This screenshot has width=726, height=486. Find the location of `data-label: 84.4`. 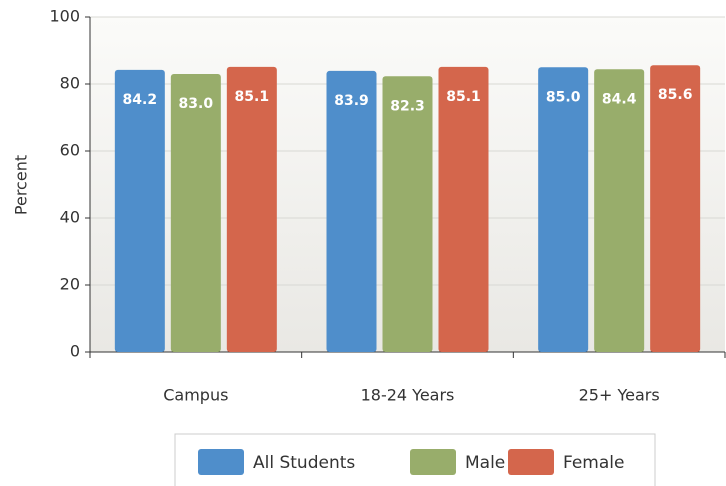

data-label: 84.4 is located at coordinates (619, 99).